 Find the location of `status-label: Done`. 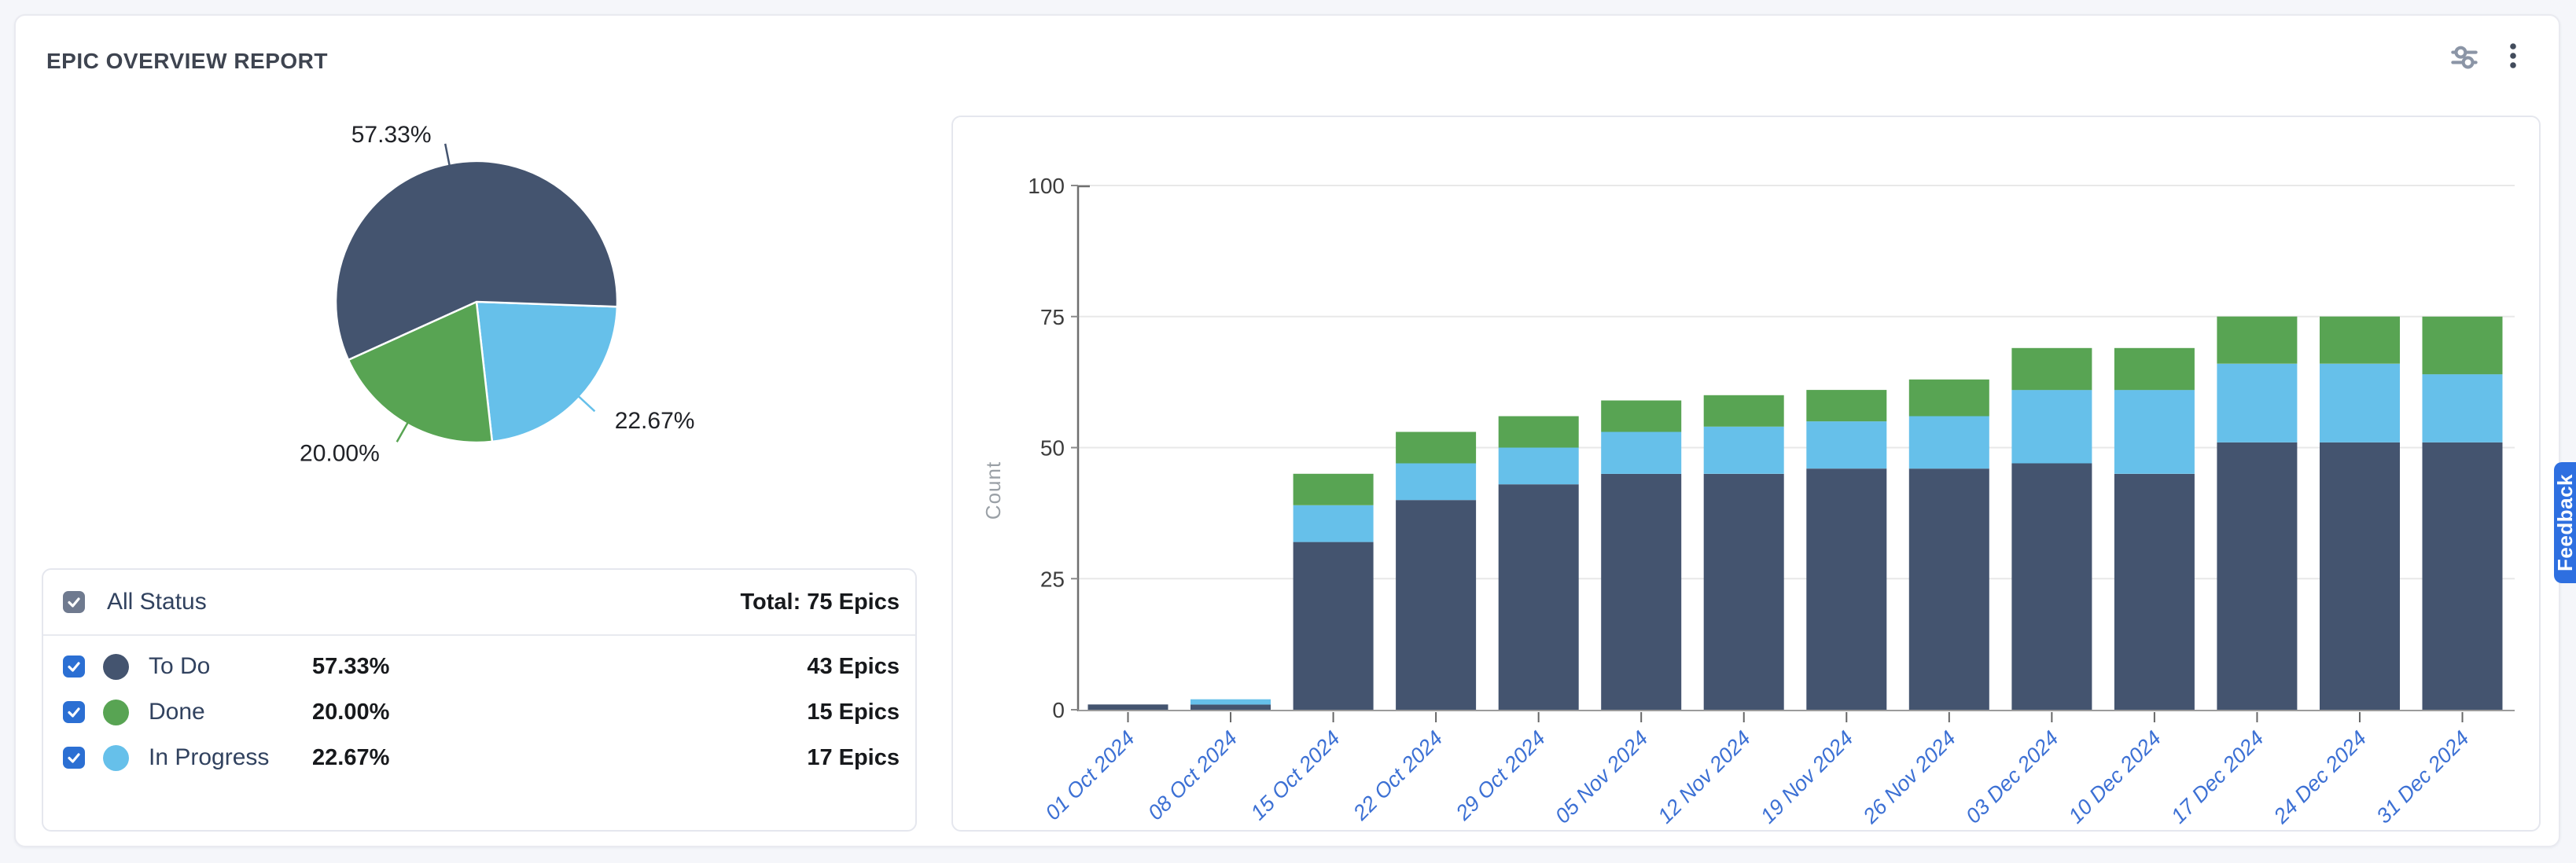

status-label: Done is located at coordinates (177, 712).